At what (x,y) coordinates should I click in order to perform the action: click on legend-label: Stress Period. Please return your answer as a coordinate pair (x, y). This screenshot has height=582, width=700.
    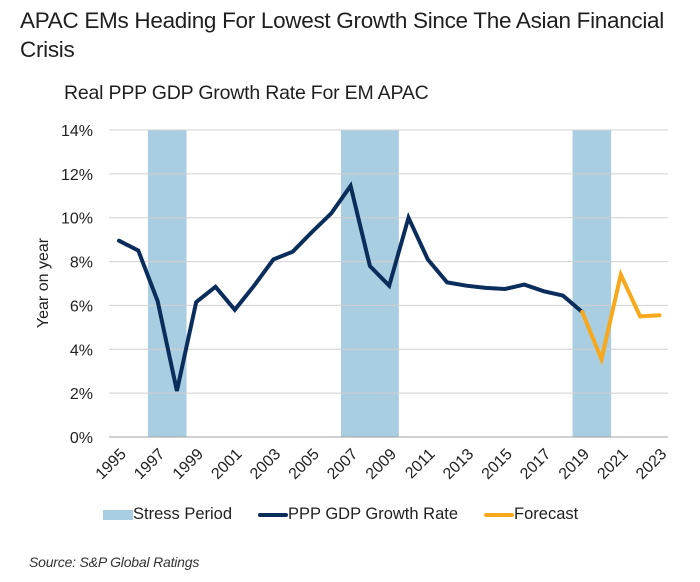
    Looking at the image, I should click on (183, 514).